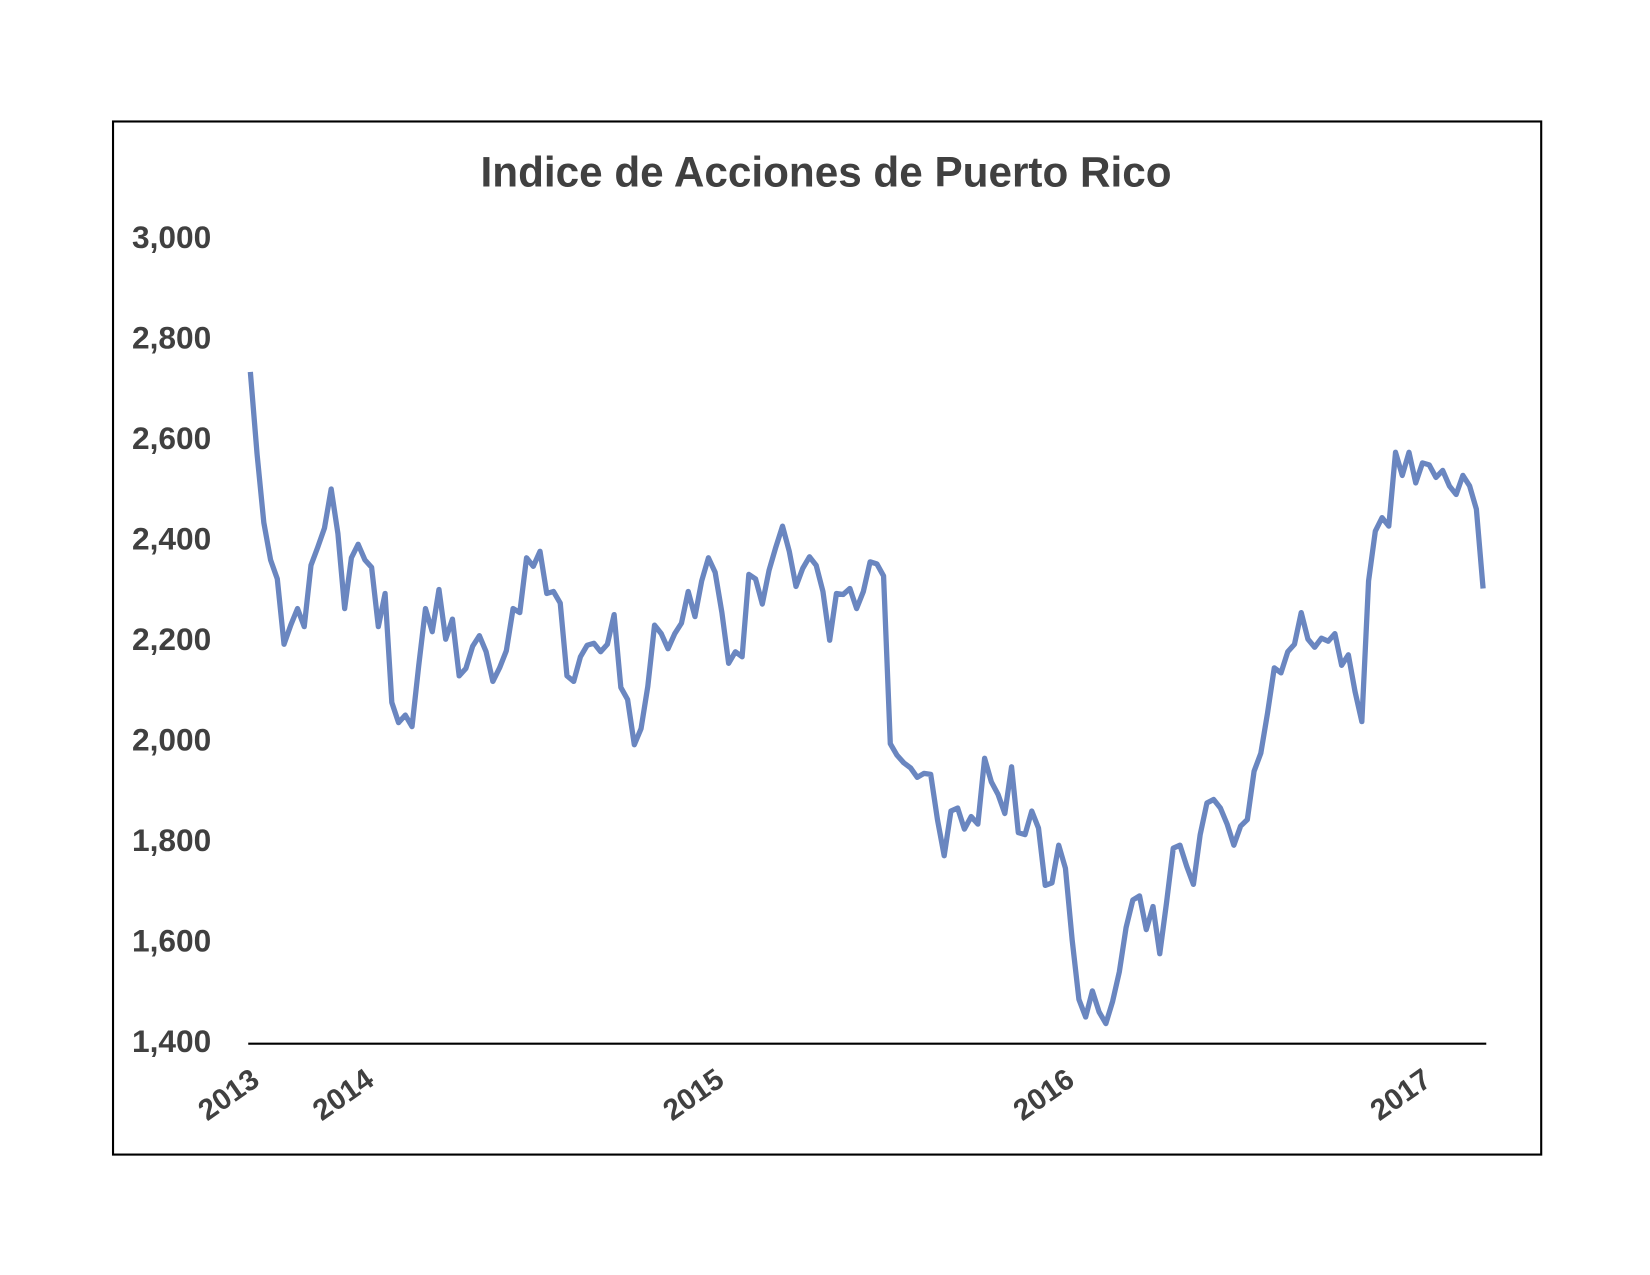 The width and height of the screenshot is (1650, 1275). I want to click on y-tick-label: 3,000, so click(171, 237).